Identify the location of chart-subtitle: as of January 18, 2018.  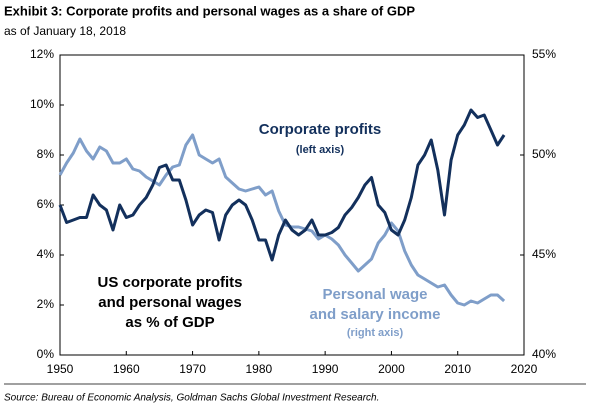
(65, 31).